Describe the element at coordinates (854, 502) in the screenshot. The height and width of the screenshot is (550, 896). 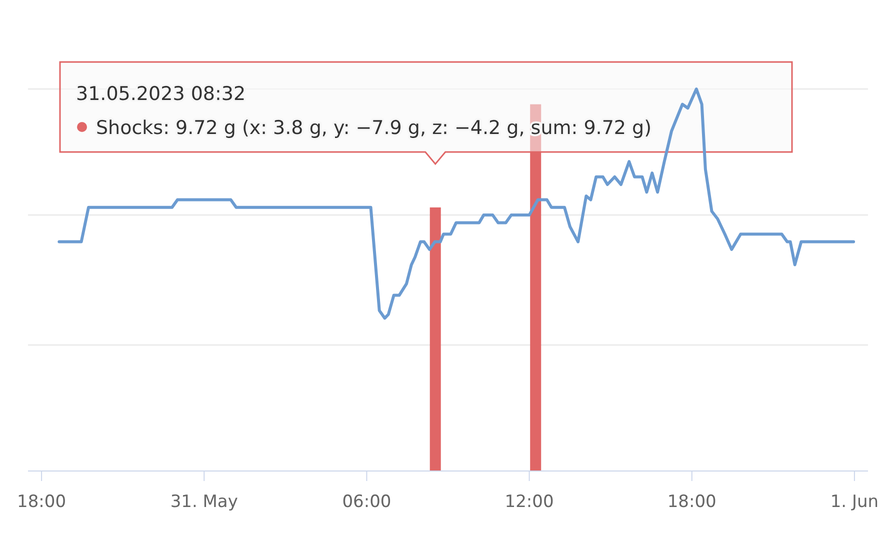
I see `x-tick-label: 1. Jun` at that location.